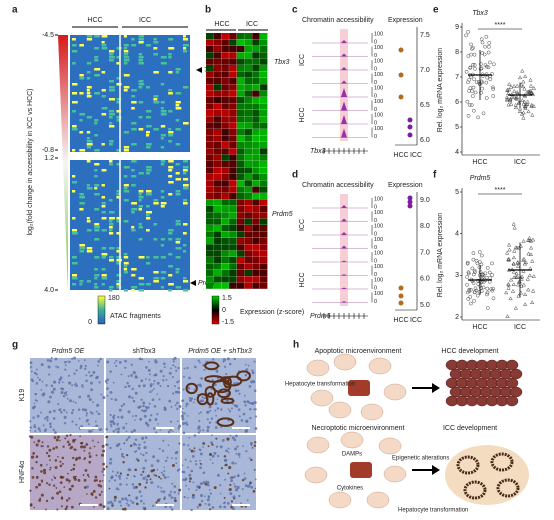  I want to click on peak, so click(344, 68).